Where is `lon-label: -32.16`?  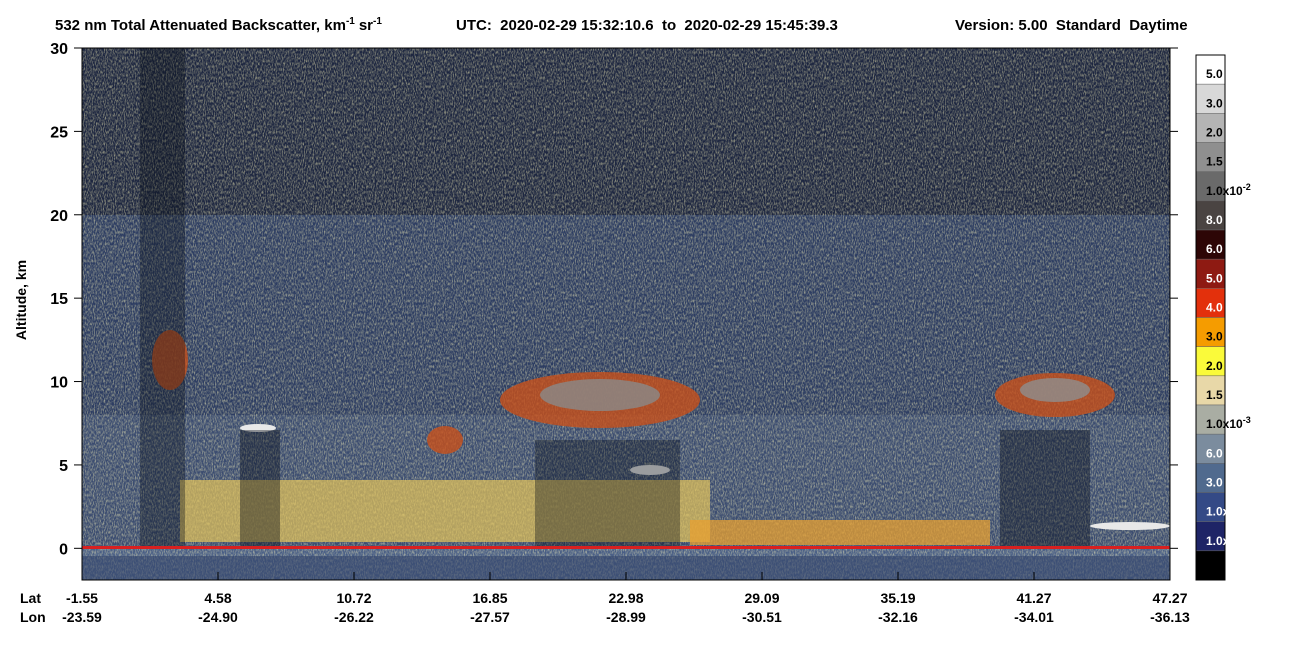 lon-label: -32.16 is located at coordinates (898, 617).